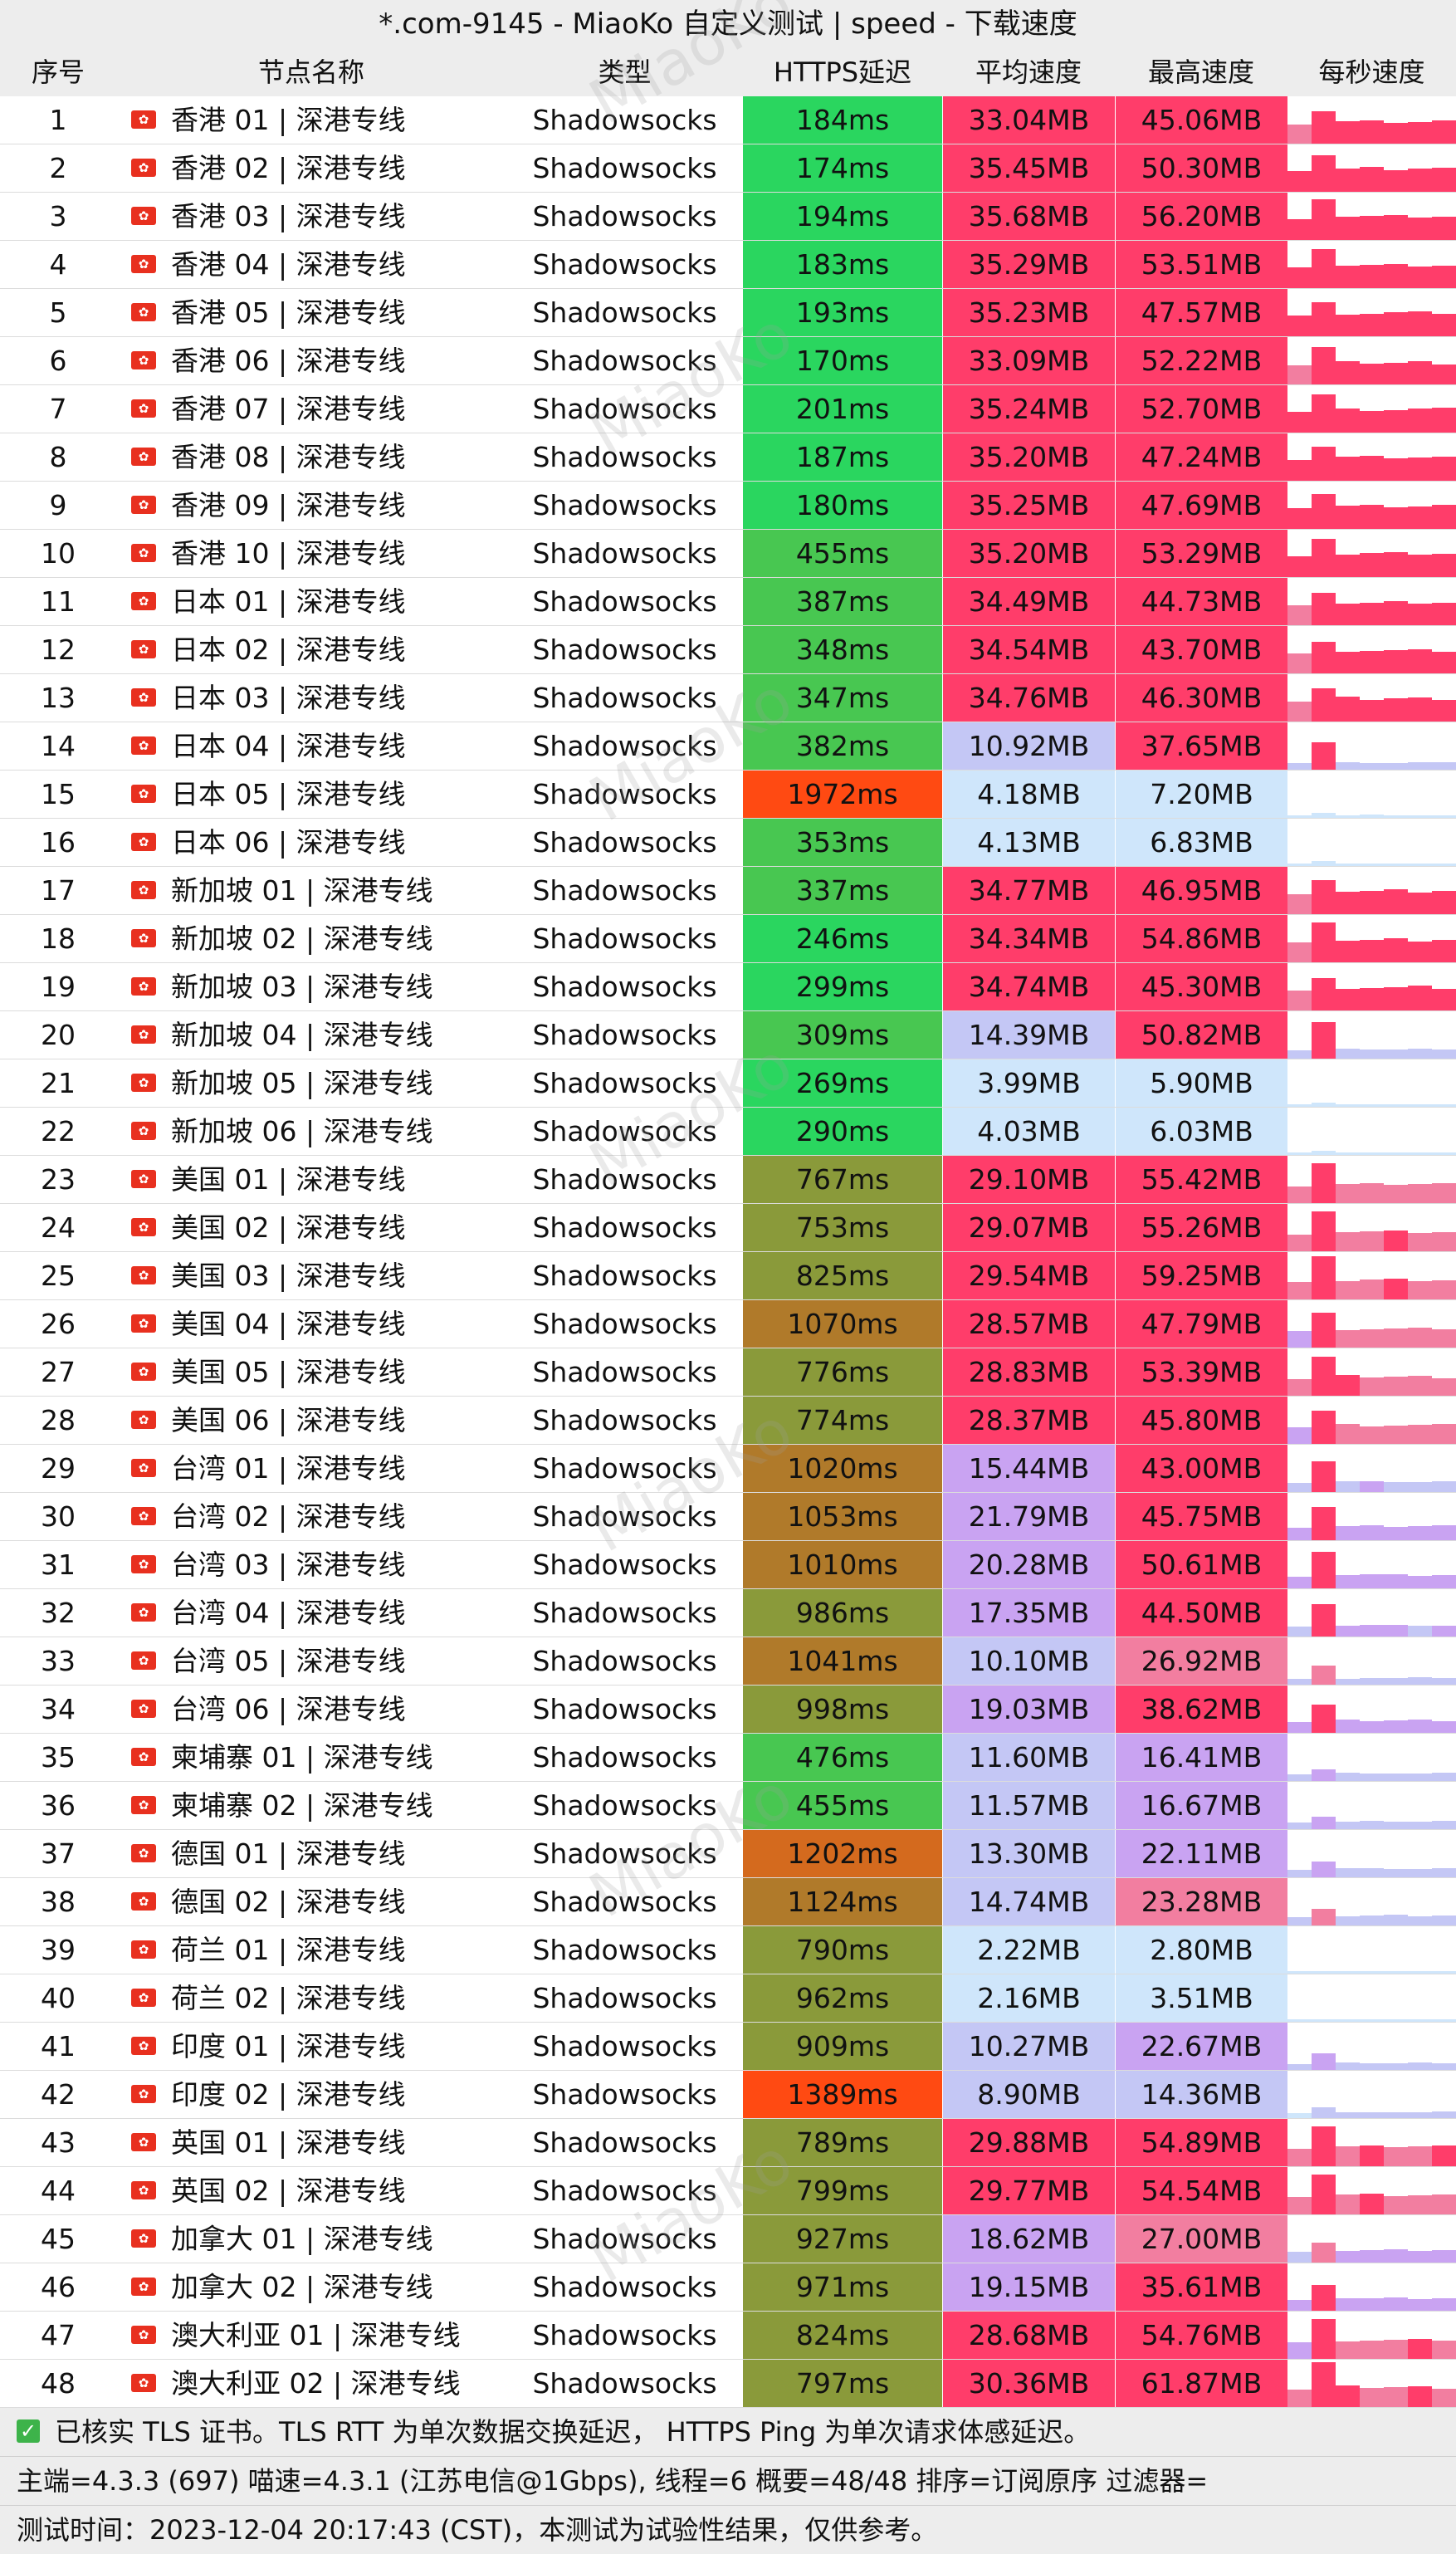 This screenshot has width=1456, height=2554. What do you see at coordinates (318, 1565) in the screenshot?
I see `row-node-name: ✿ 台湾 03 | 深港专线` at bounding box center [318, 1565].